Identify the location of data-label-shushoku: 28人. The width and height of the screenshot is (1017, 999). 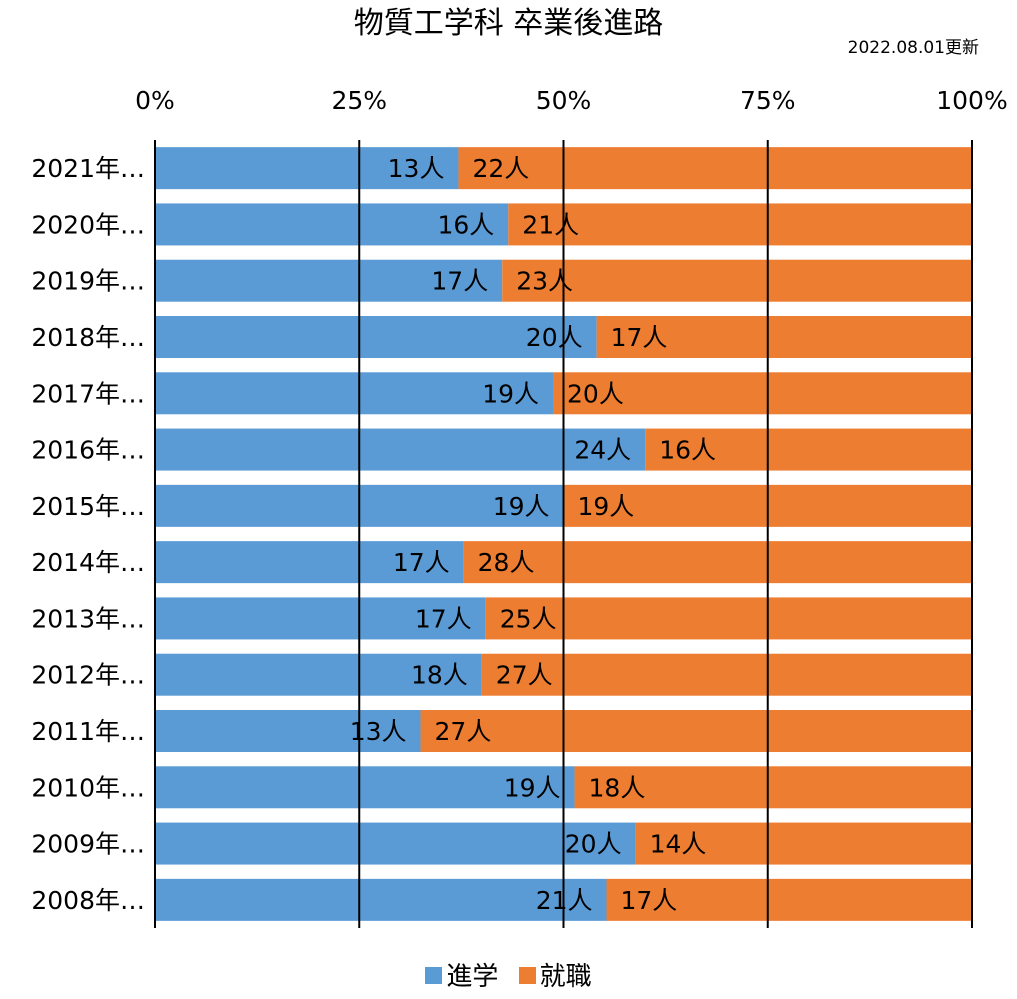
(506, 562).